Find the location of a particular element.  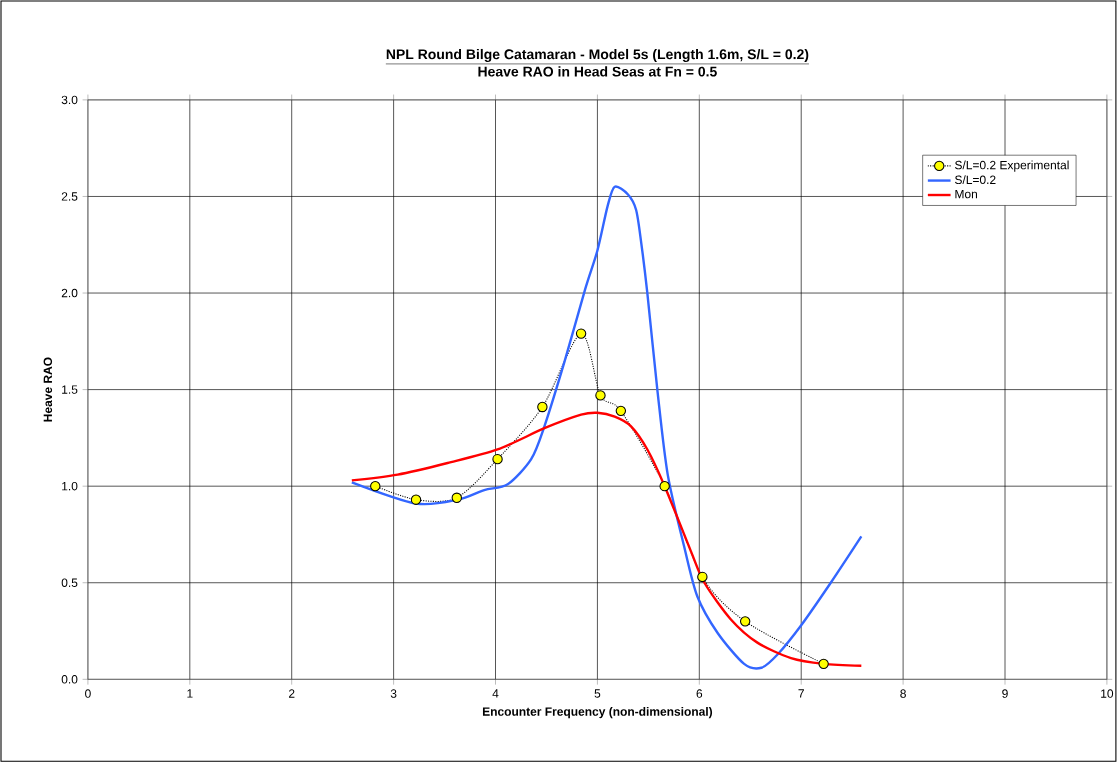

x-tick-label: 2 is located at coordinates (291, 693).